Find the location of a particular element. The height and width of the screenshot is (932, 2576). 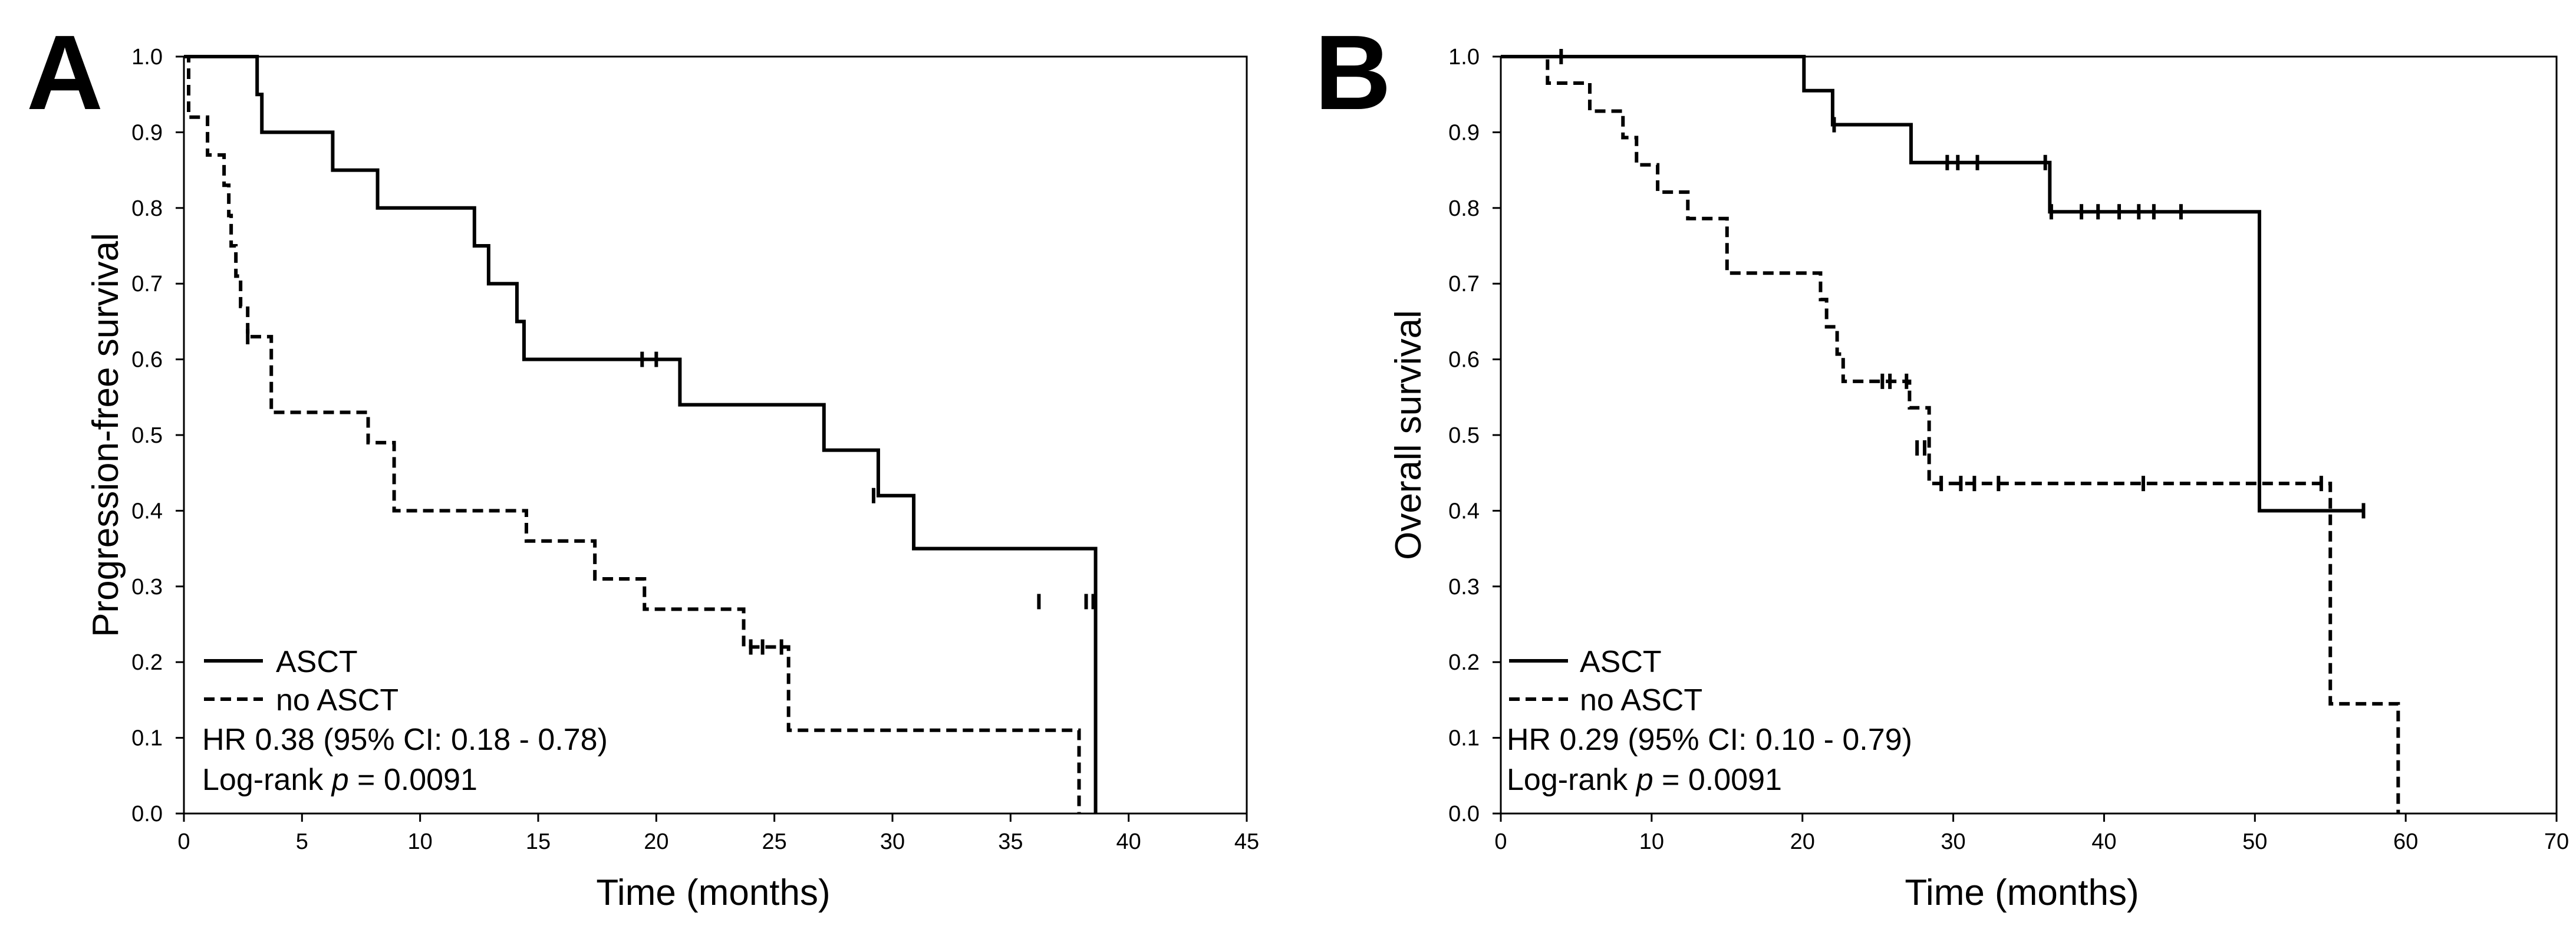

panel-b-x-tick-label: 30 is located at coordinates (1953, 841).